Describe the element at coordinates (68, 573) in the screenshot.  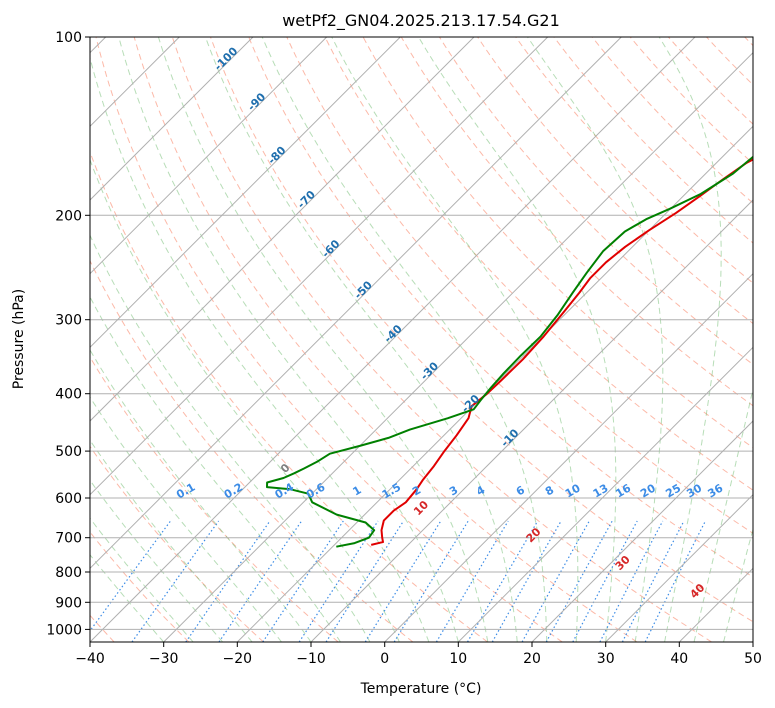
I see `y-tick-label: 800` at that location.